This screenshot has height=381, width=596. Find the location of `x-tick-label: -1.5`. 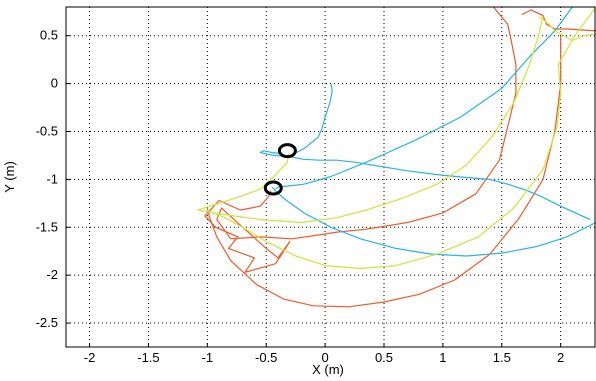

x-tick-label: -1.5 is located at coordinates (148, 357).